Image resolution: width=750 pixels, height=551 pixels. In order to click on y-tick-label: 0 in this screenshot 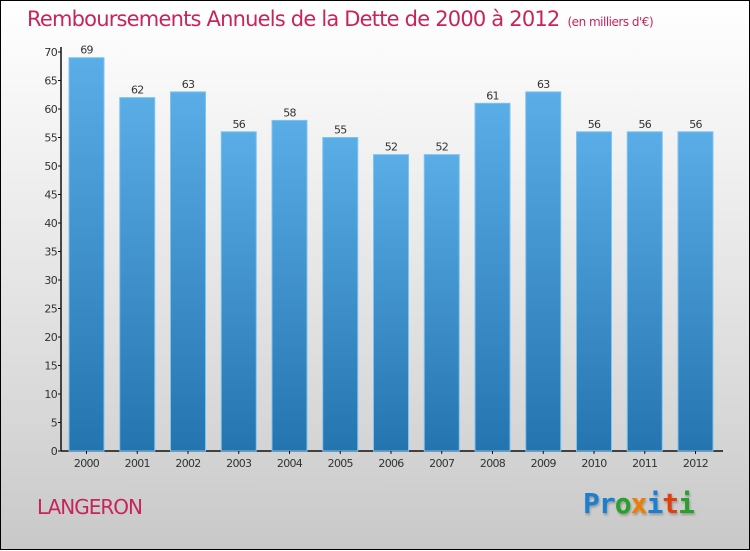, I will do `click(54, 451)`.